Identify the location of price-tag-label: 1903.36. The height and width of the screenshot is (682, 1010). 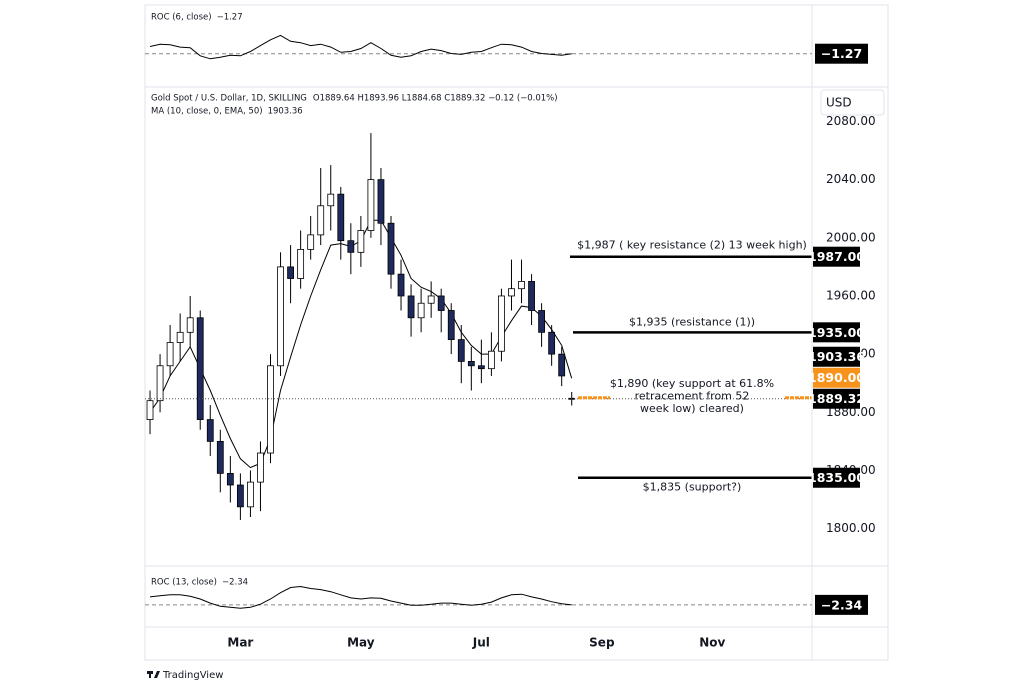
(836, 356).